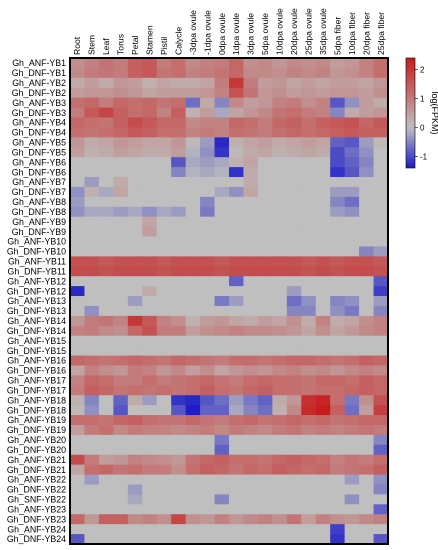 The width and height of the screenshot is (438, 550). I want to click on row-label: Gh_ANF-YB16, so click(36, 361).